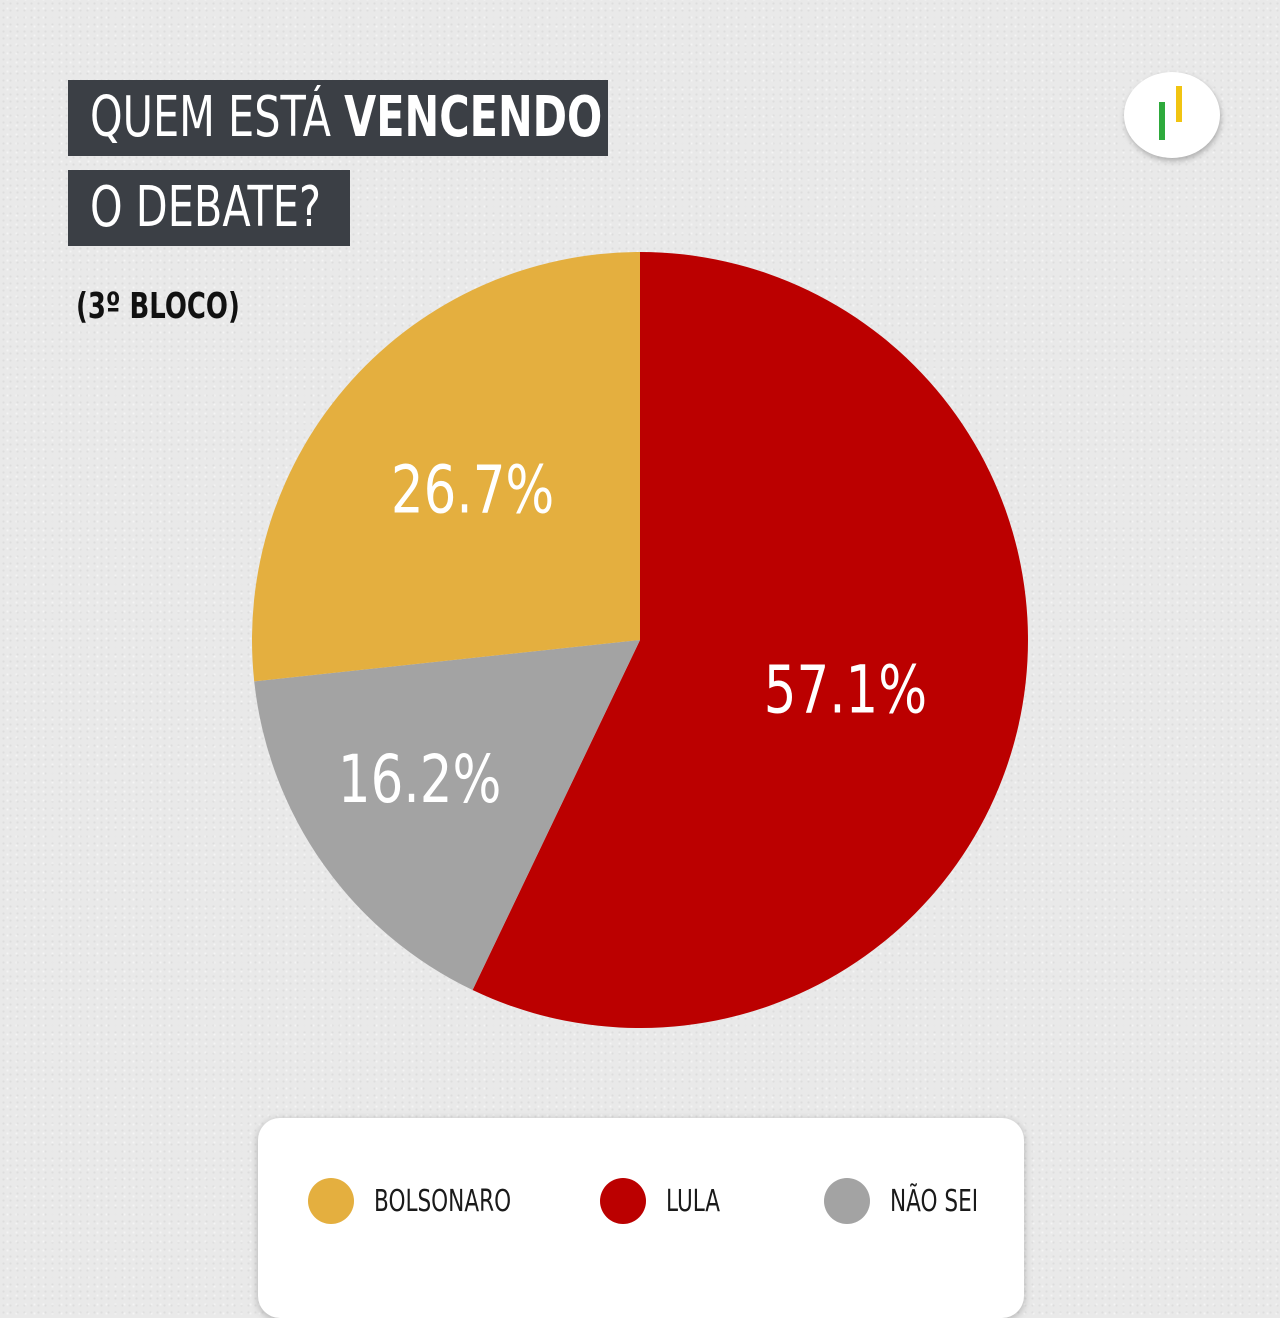 The image size is (1280, 1318). Describe the element at coordinates (1172, 115) in the screenshot. I see `brand-logo-icon` at that location.